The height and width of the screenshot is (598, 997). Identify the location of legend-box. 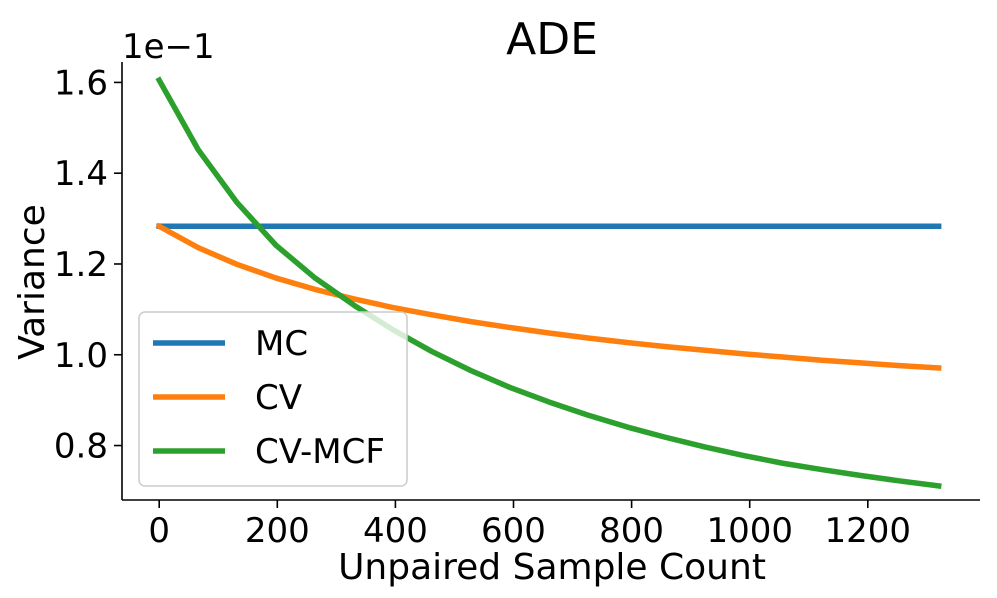
(273, 399).